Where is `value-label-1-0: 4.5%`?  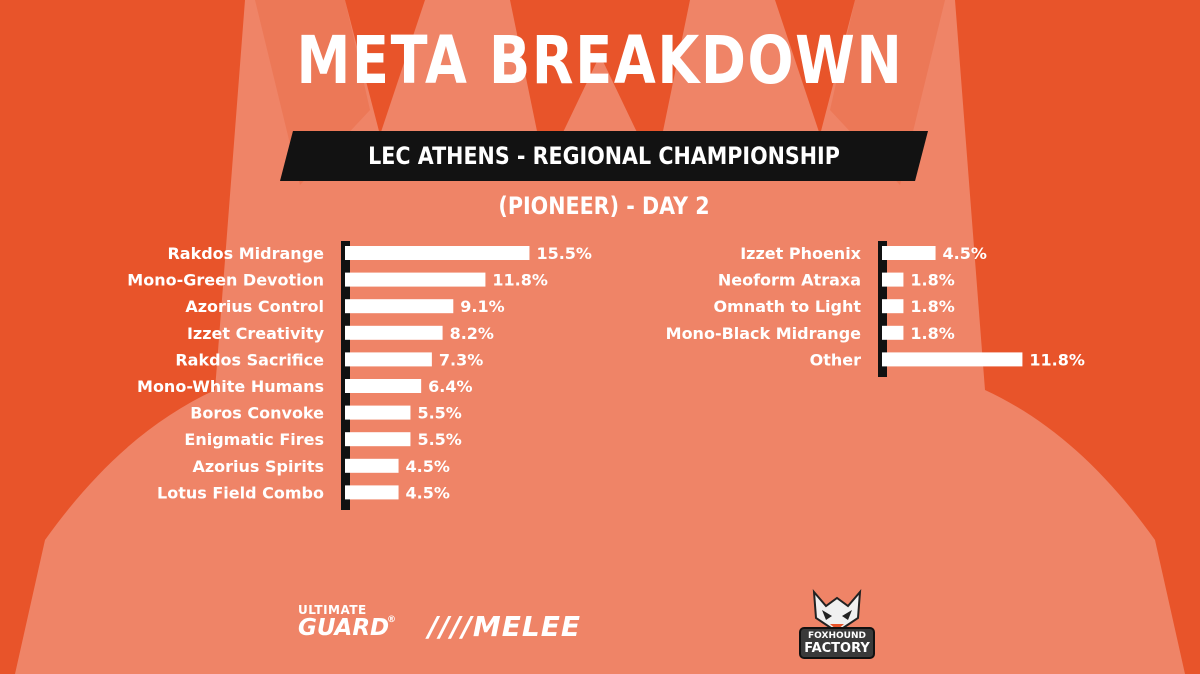
value-label-1-0: 4.5% is located at coordinates (965, 253).